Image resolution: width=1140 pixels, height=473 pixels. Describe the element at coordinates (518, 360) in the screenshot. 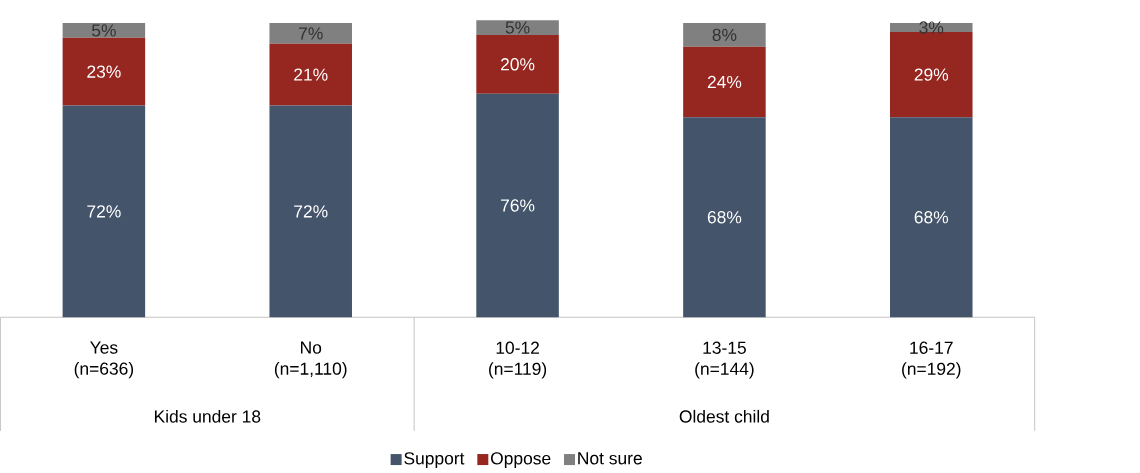

I see `x-tick-label: 10-12 (n=119)` at that location.